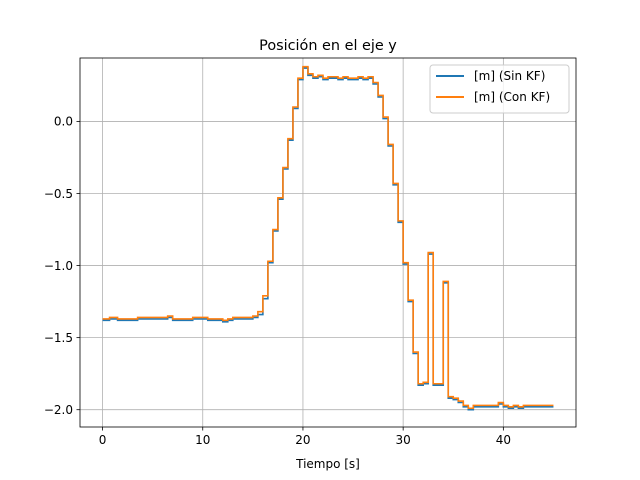 The image size is (640, 480). I want to click on x-tick-label: 10, so click(202, 440).